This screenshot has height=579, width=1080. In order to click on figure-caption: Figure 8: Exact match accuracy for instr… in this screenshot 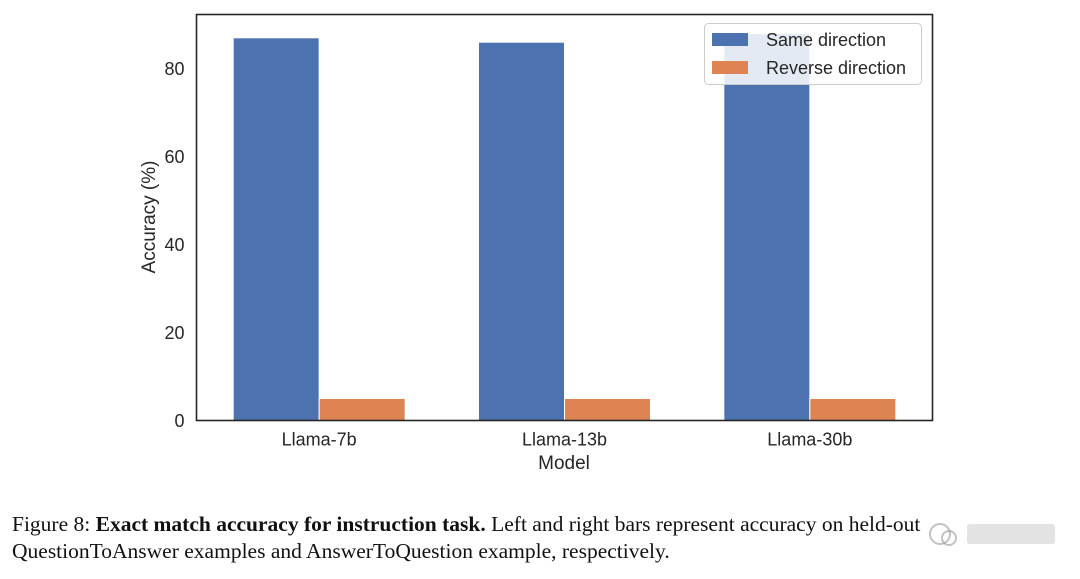, I will do `click(542, 538)`.